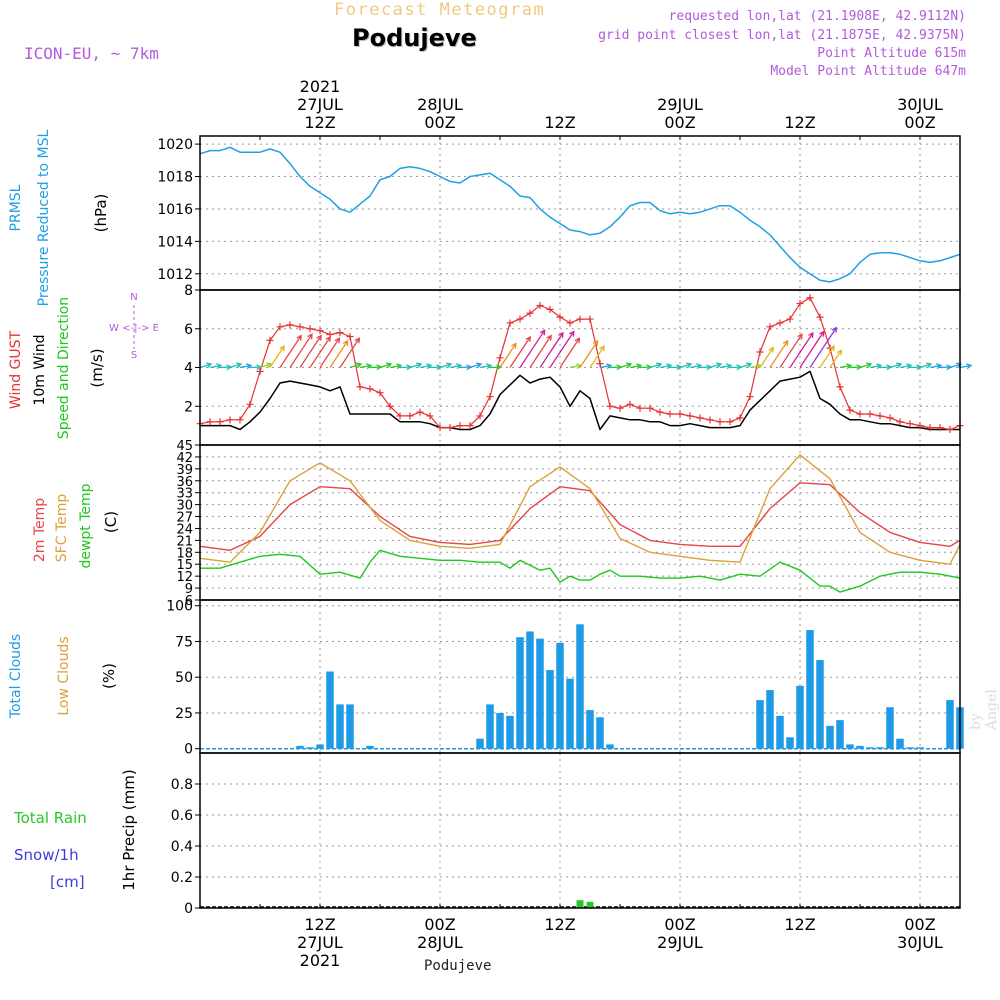 This screenshot has width=1000, height=1000. I want to click on y-tick-label: 1014, so click(175, 242).